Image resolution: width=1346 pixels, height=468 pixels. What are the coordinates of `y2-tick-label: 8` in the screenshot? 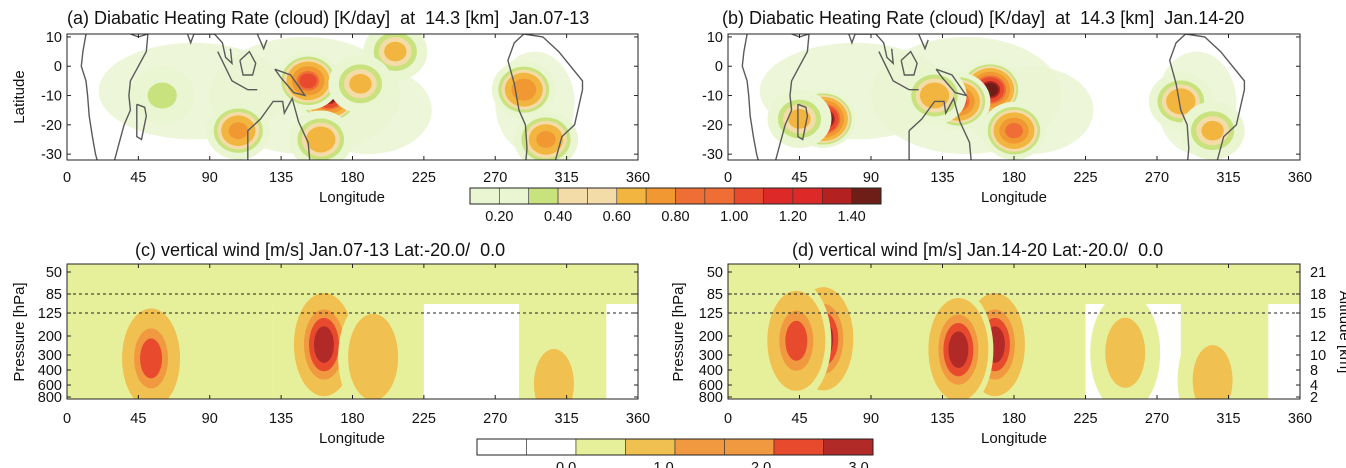 It's located at (1314, 371).